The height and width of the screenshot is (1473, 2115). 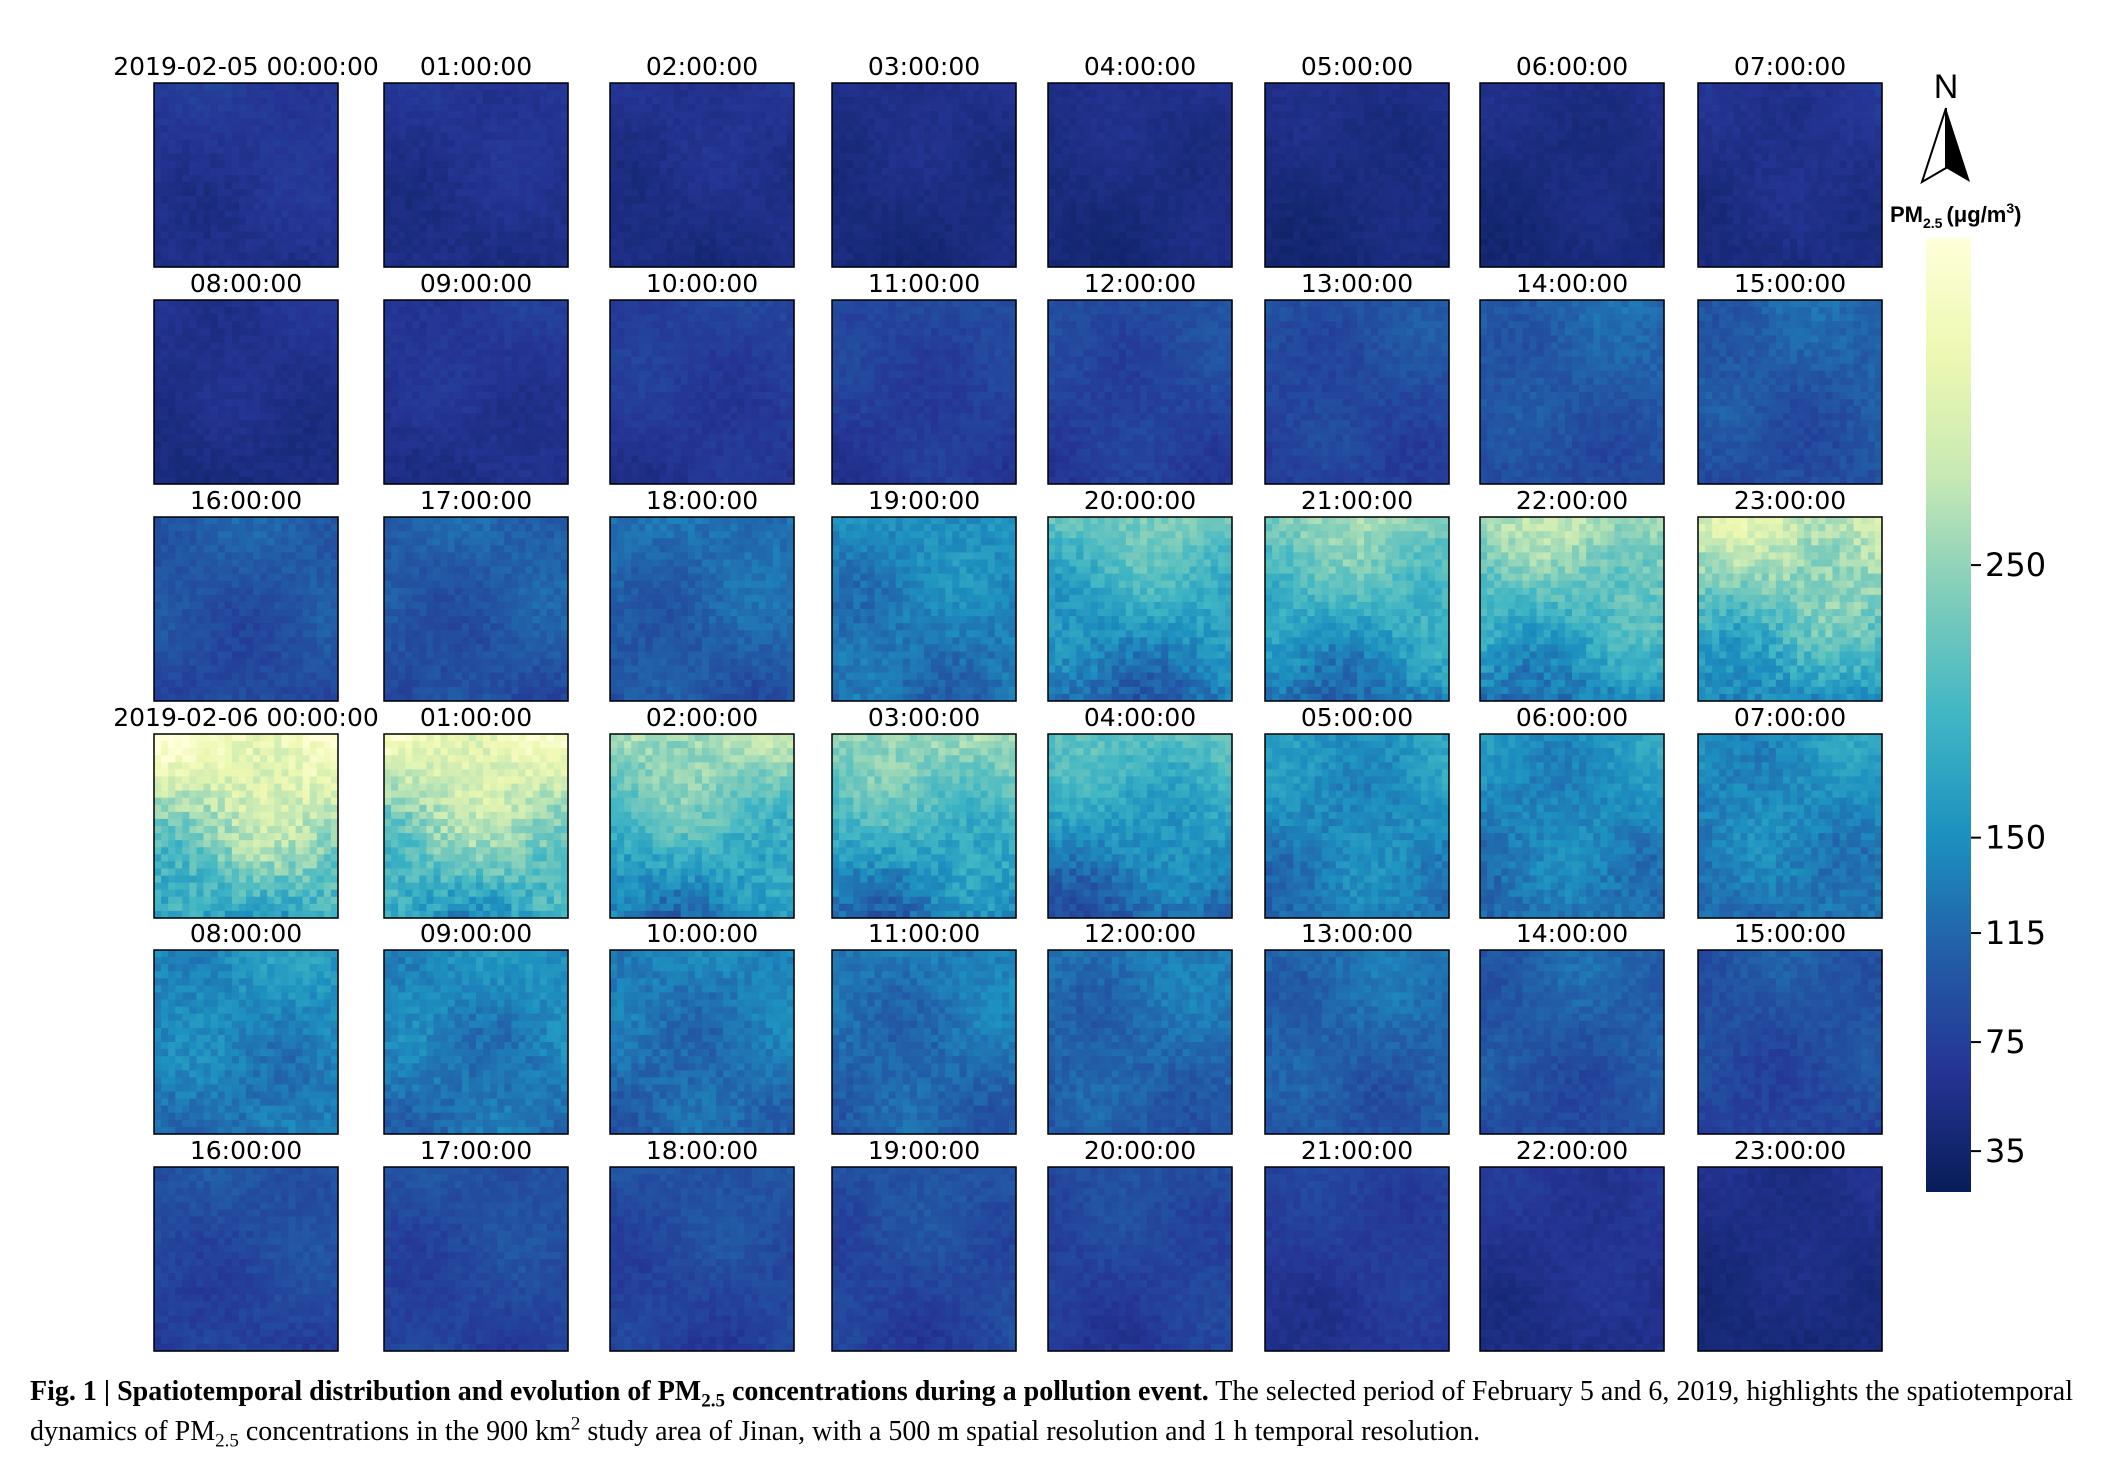 I want to click on map-panel: 09:00:00, so click(x=476, y=1027).